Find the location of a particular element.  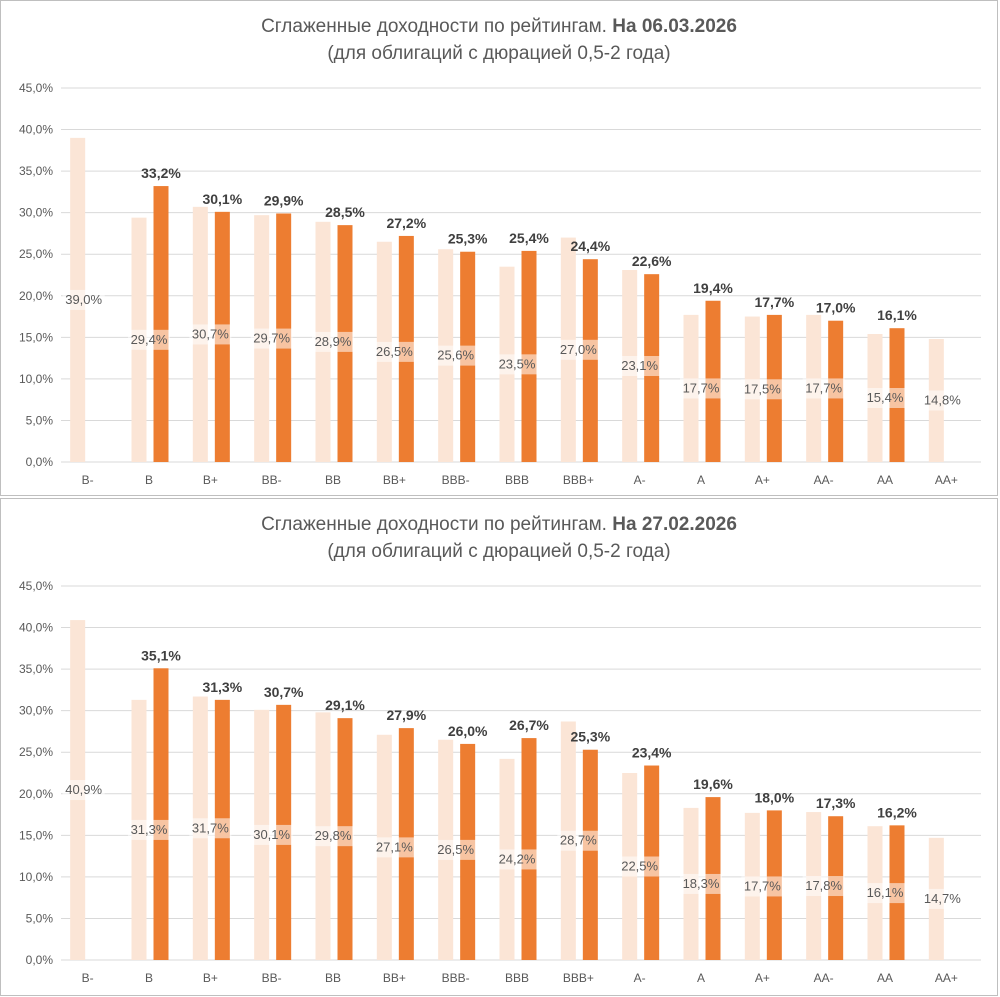

data-label-dark: 17,3% is located at coordinates (836, 803).